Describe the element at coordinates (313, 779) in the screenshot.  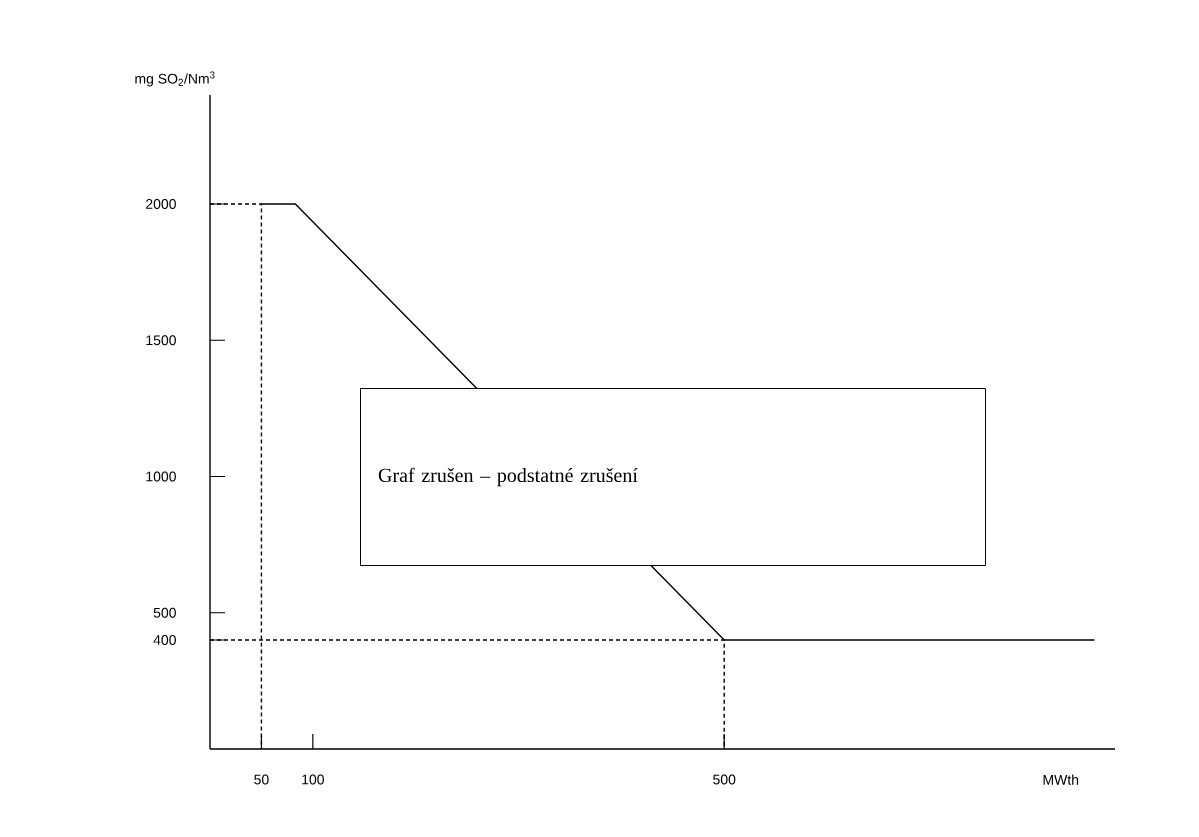
I see `x-tick-label: 100` at that location.